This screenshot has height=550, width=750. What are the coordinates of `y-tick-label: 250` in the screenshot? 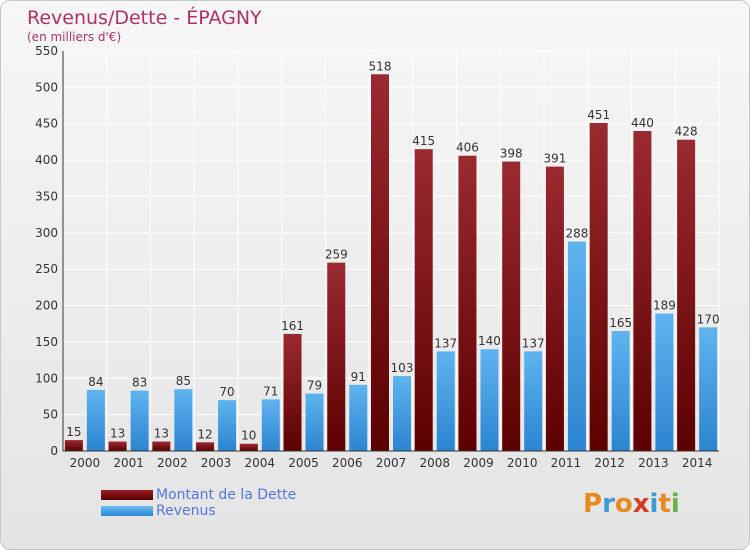 It's located at (46, 269).